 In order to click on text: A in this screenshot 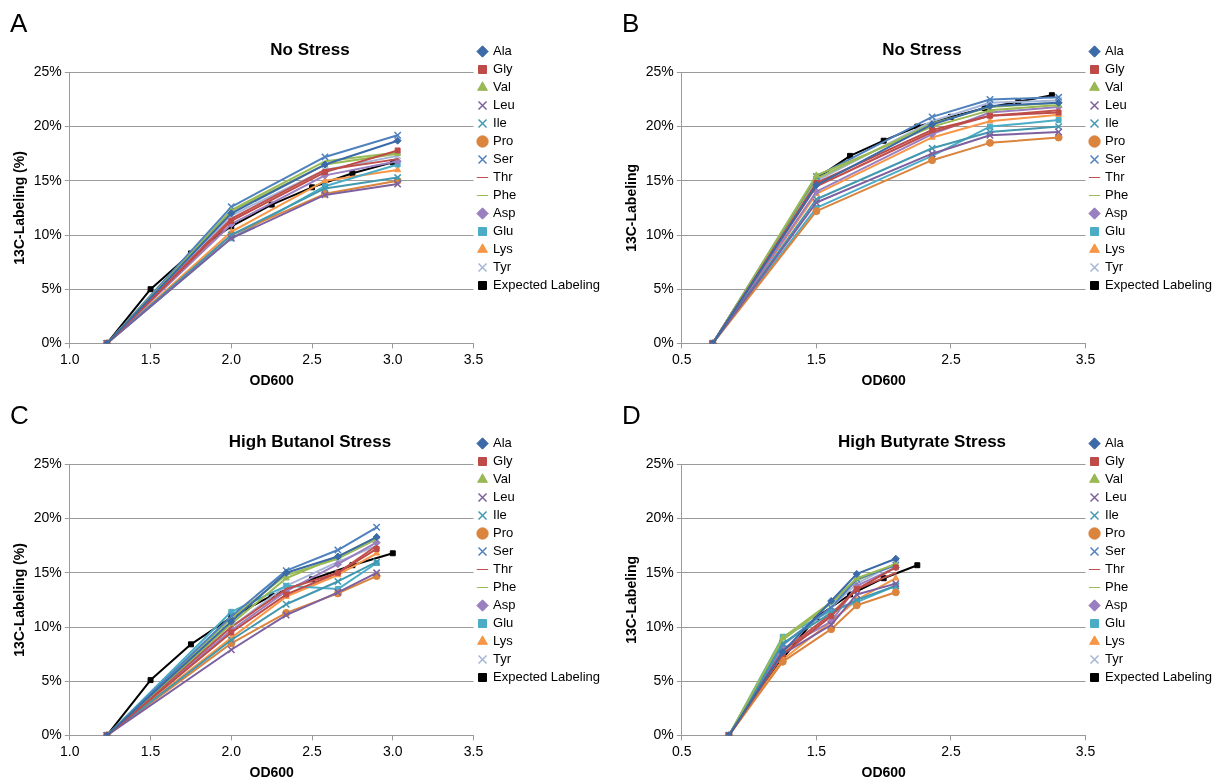, I will do `click(19, 23)`.